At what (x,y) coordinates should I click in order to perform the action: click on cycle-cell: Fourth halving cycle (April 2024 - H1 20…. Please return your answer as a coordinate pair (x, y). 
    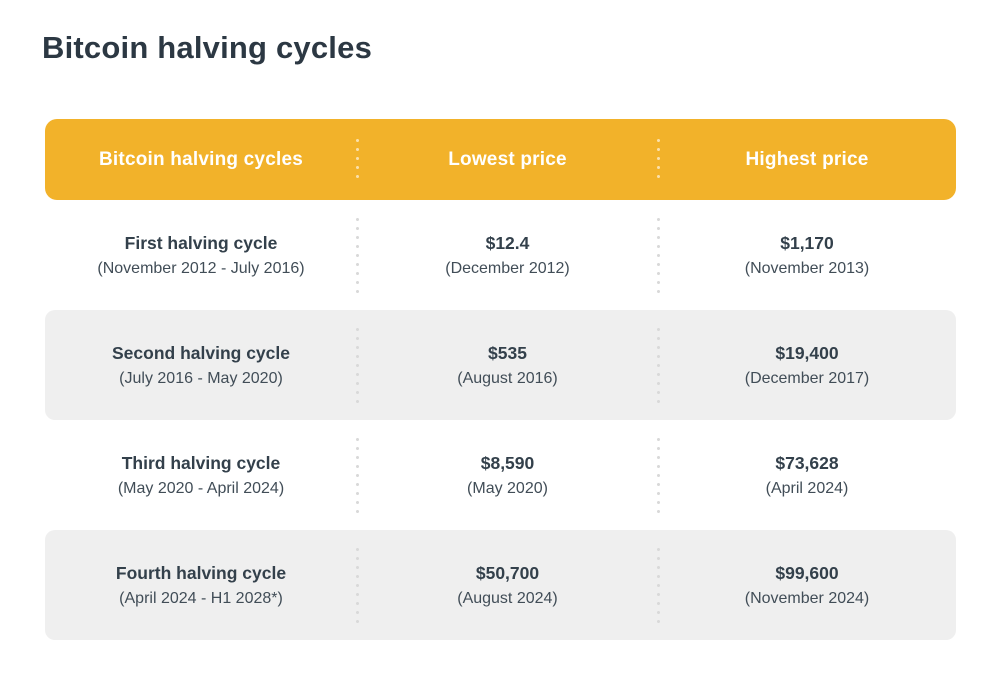
    Looking at the image, I should click on (201, 585).